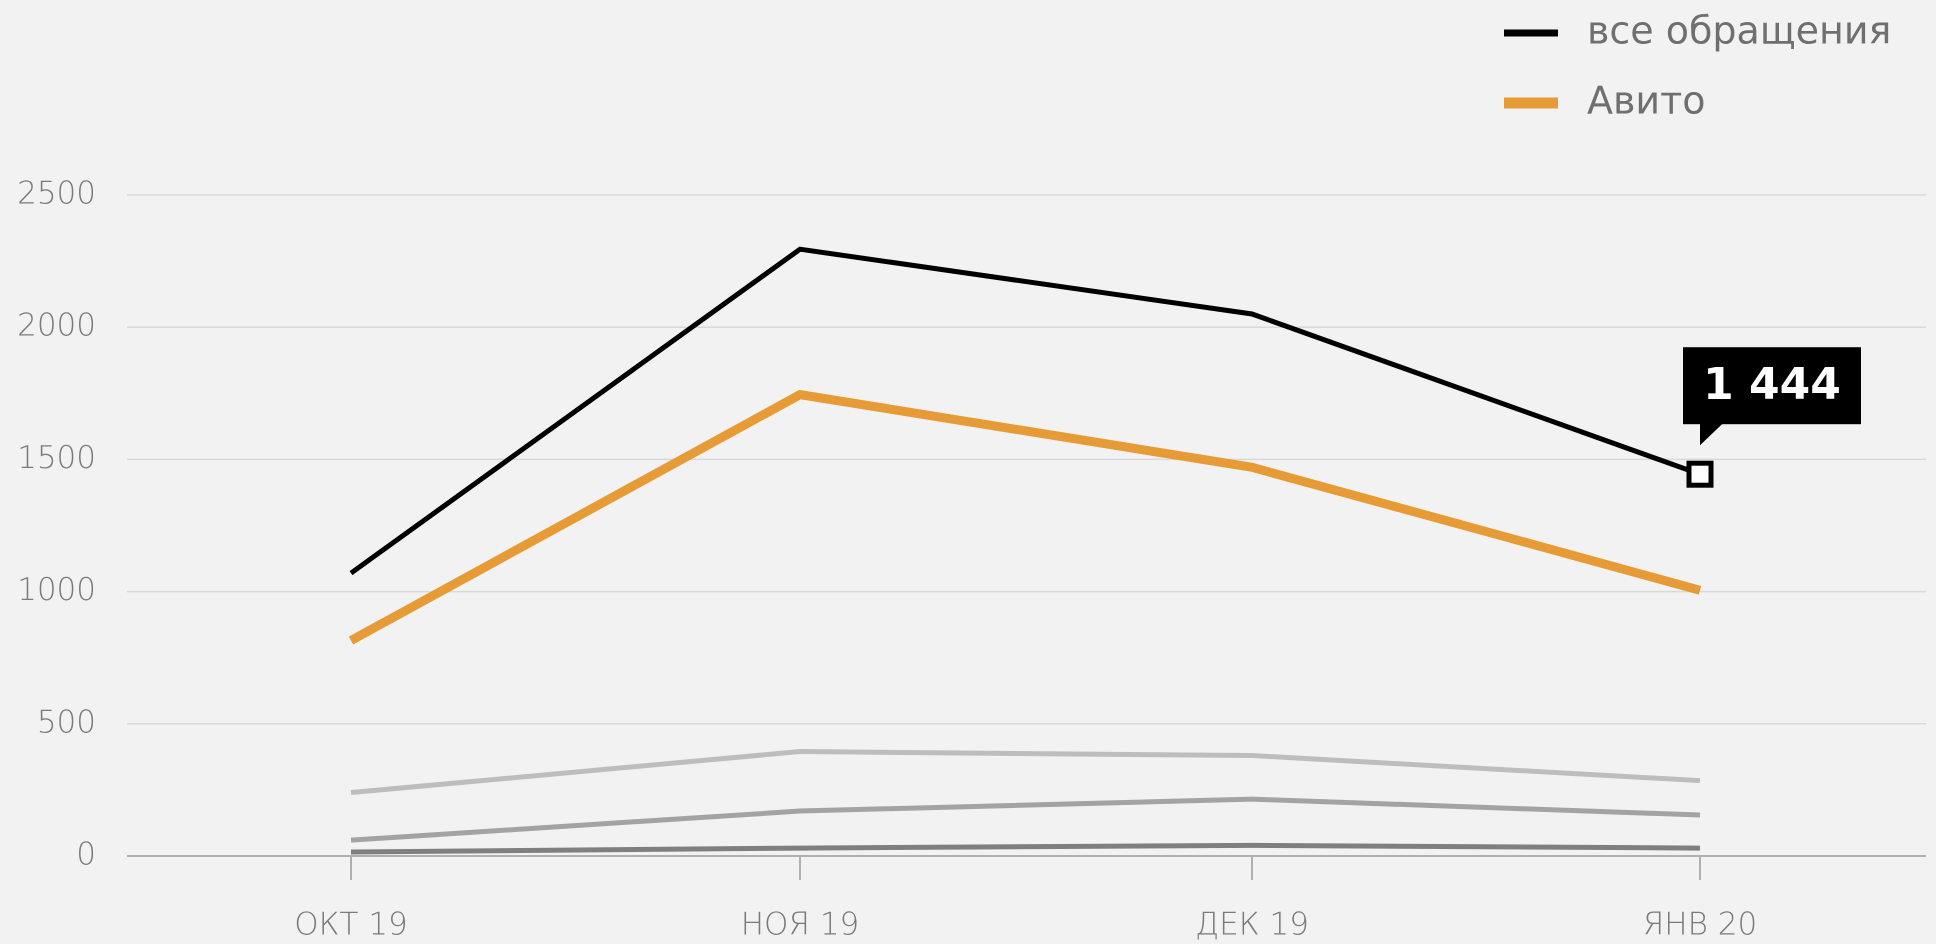 This screenshot has height=944, width=1936. Describe the element at coordinates (1700, 925) in the screenshot. I see `x-tick-label: ЯНВ 20` at that location.